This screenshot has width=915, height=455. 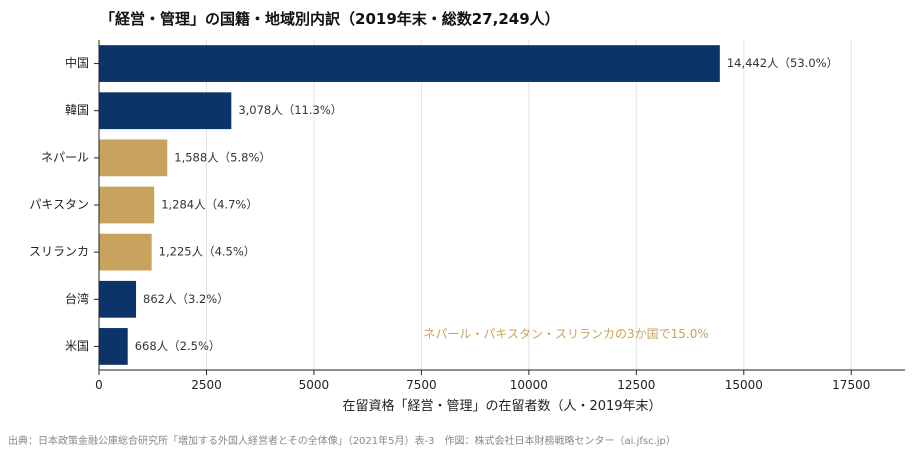 What do you see at coordinates (529, 385) in the screenshot?
I see `x-tick-label: 10000` at bounding box center [529, 385].